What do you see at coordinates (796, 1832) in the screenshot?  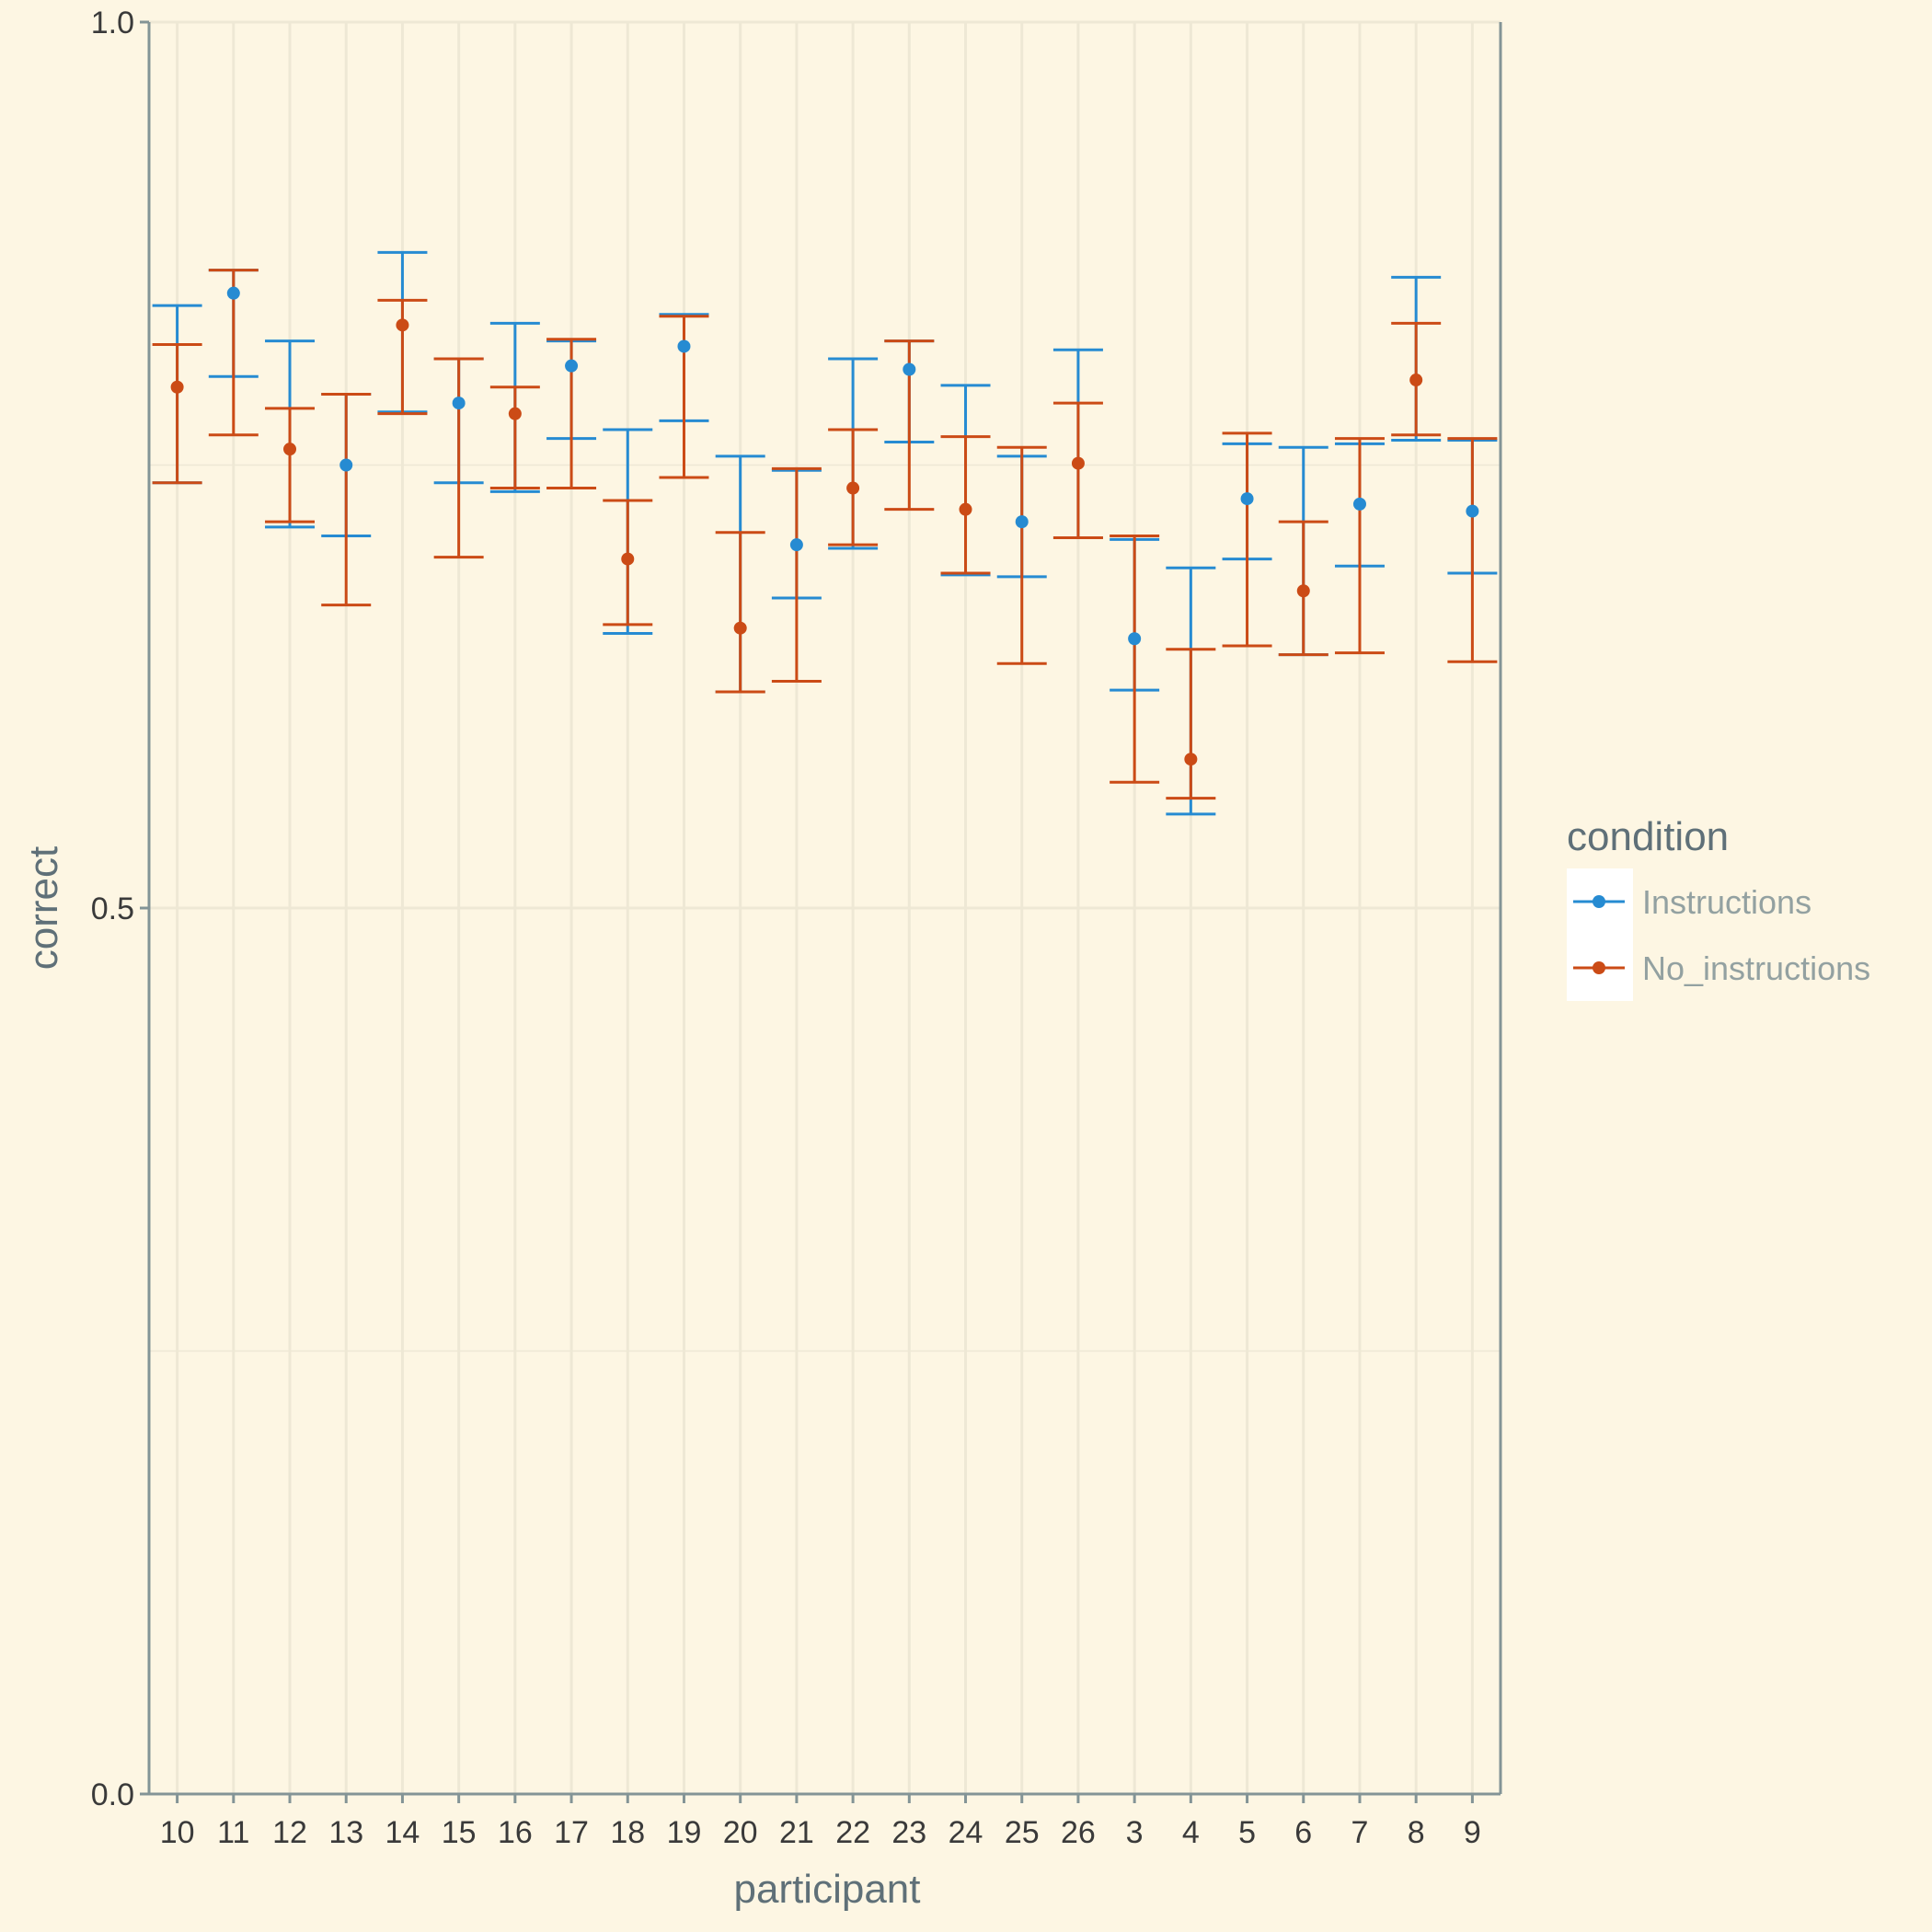 I see `x-tick-label: 21` at bounding box center [796, 1832].